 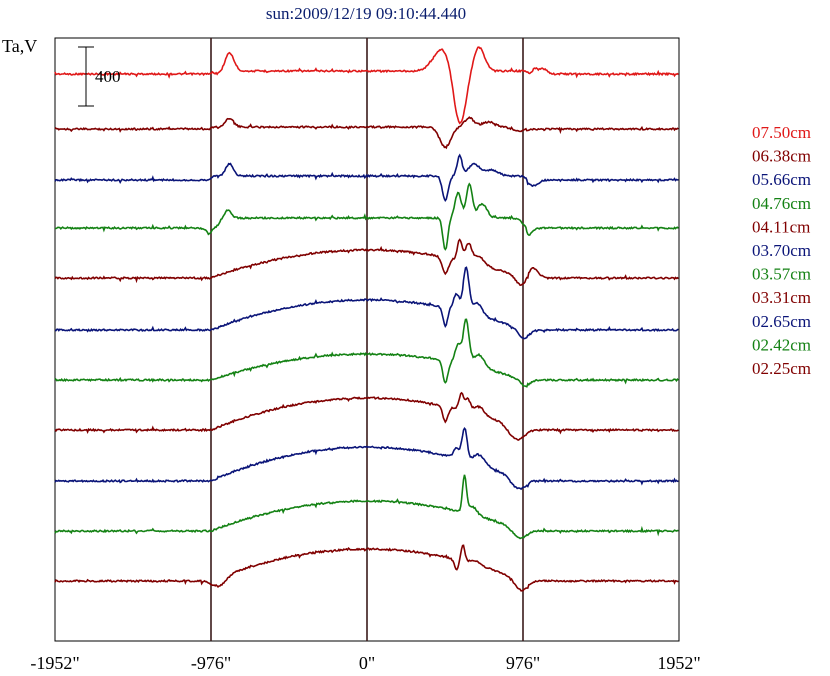 What do you see at coordinates (523, 663) in the screenshot?
I see `x-tick-label-3: 976"` at bounding box center [523, 663].